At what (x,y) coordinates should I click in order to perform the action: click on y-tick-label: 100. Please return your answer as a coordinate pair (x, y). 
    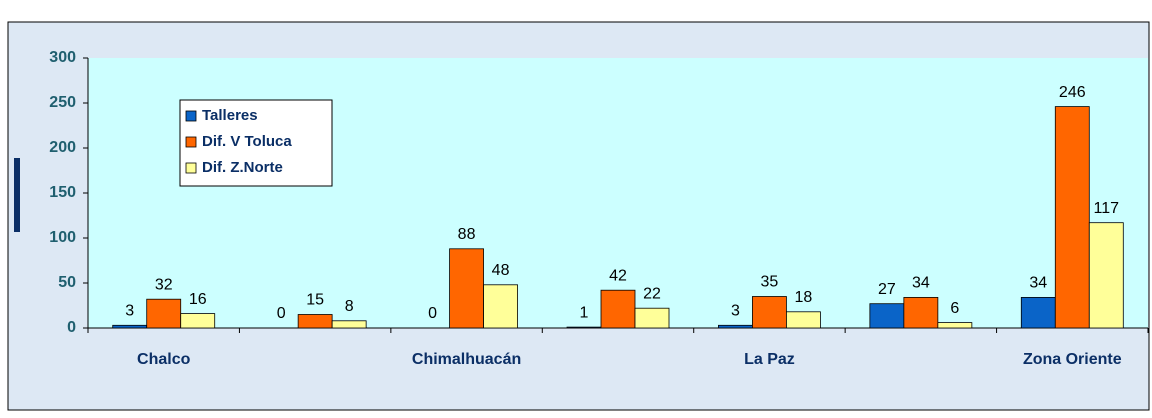
    Looking at the image, I should click on (62, 237).